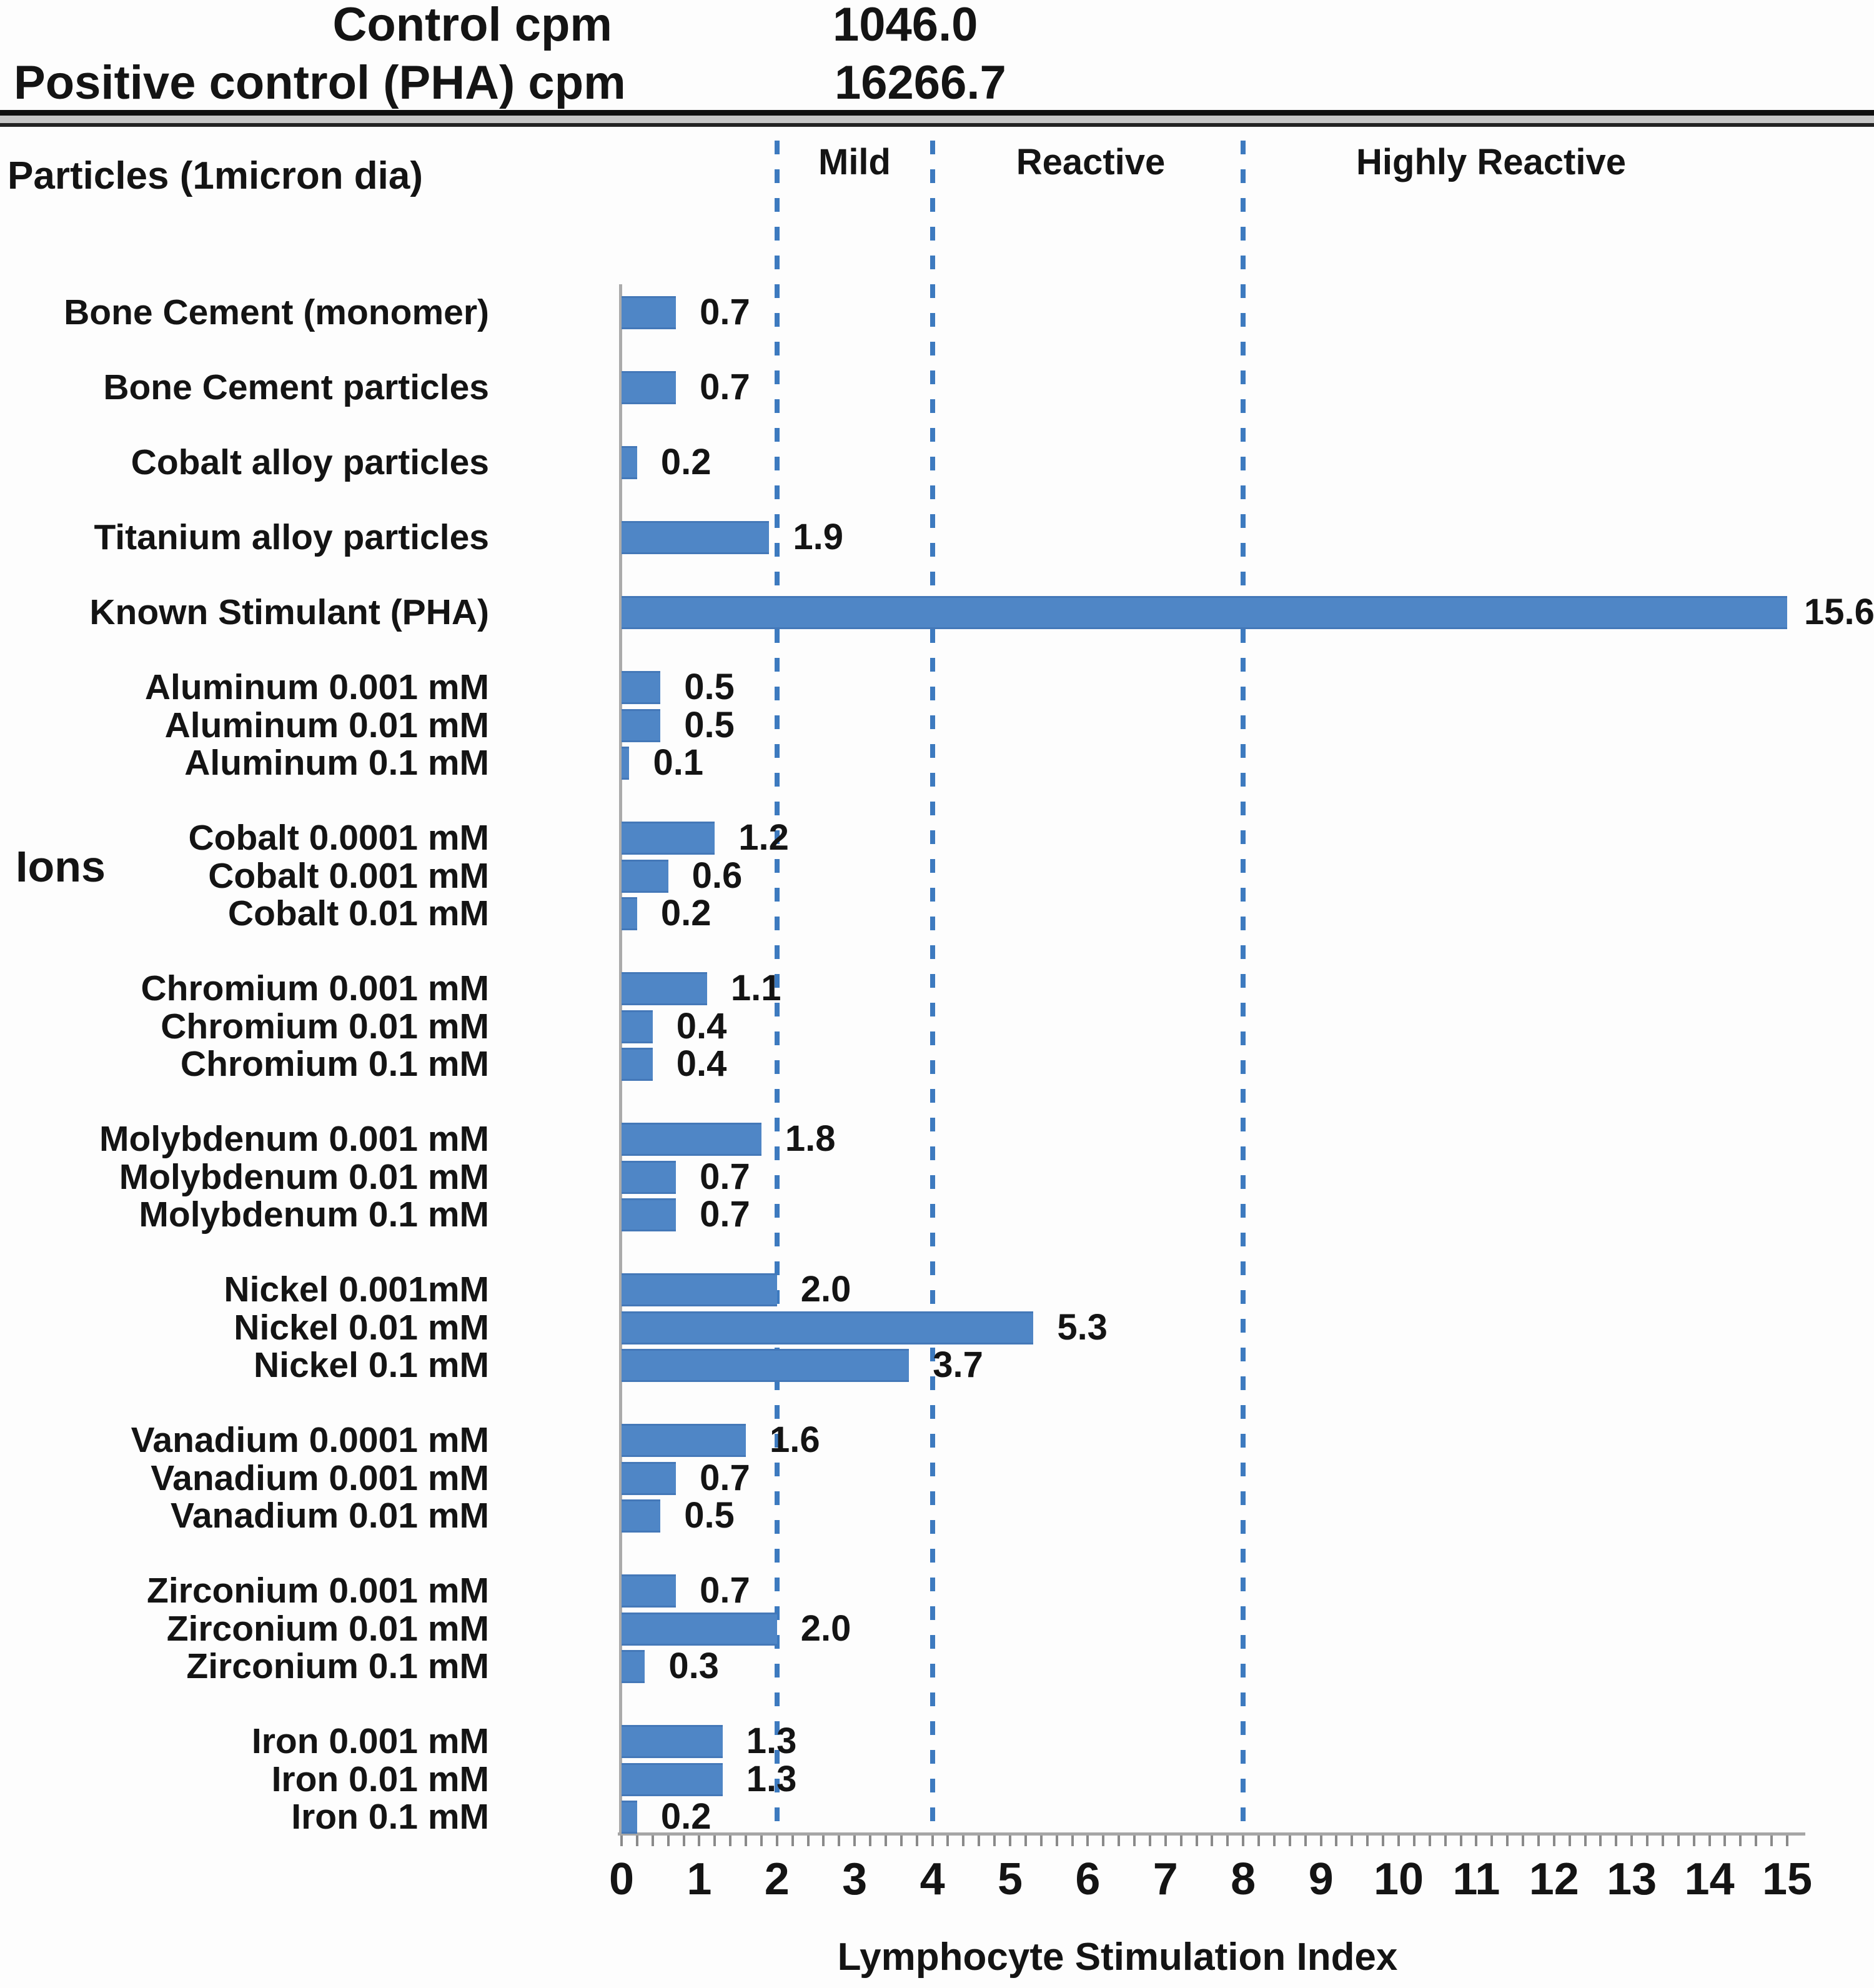 This screenshot has height=1988, width=1874. Describe the element at coordinates (958, 1365) in the screenshot. I see `value-label: 3.7` at that location.